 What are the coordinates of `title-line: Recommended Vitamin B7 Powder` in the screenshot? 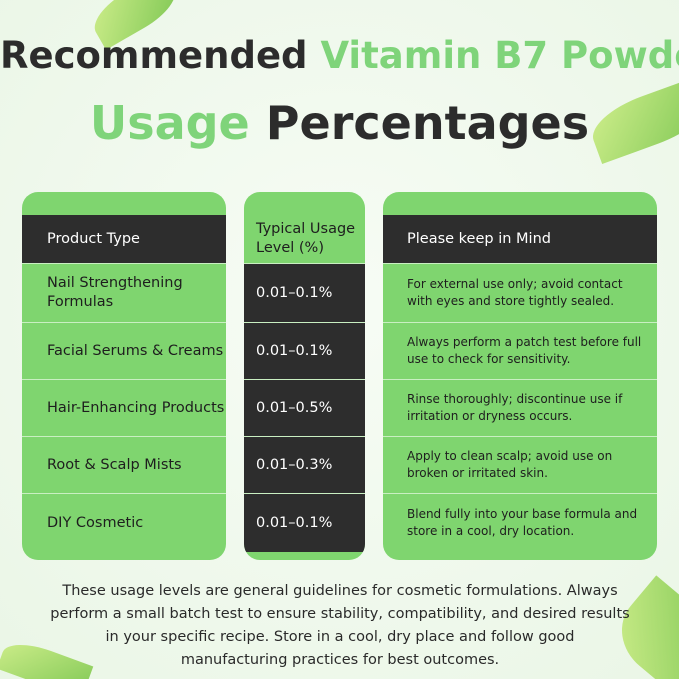 It's located at (339, 55).